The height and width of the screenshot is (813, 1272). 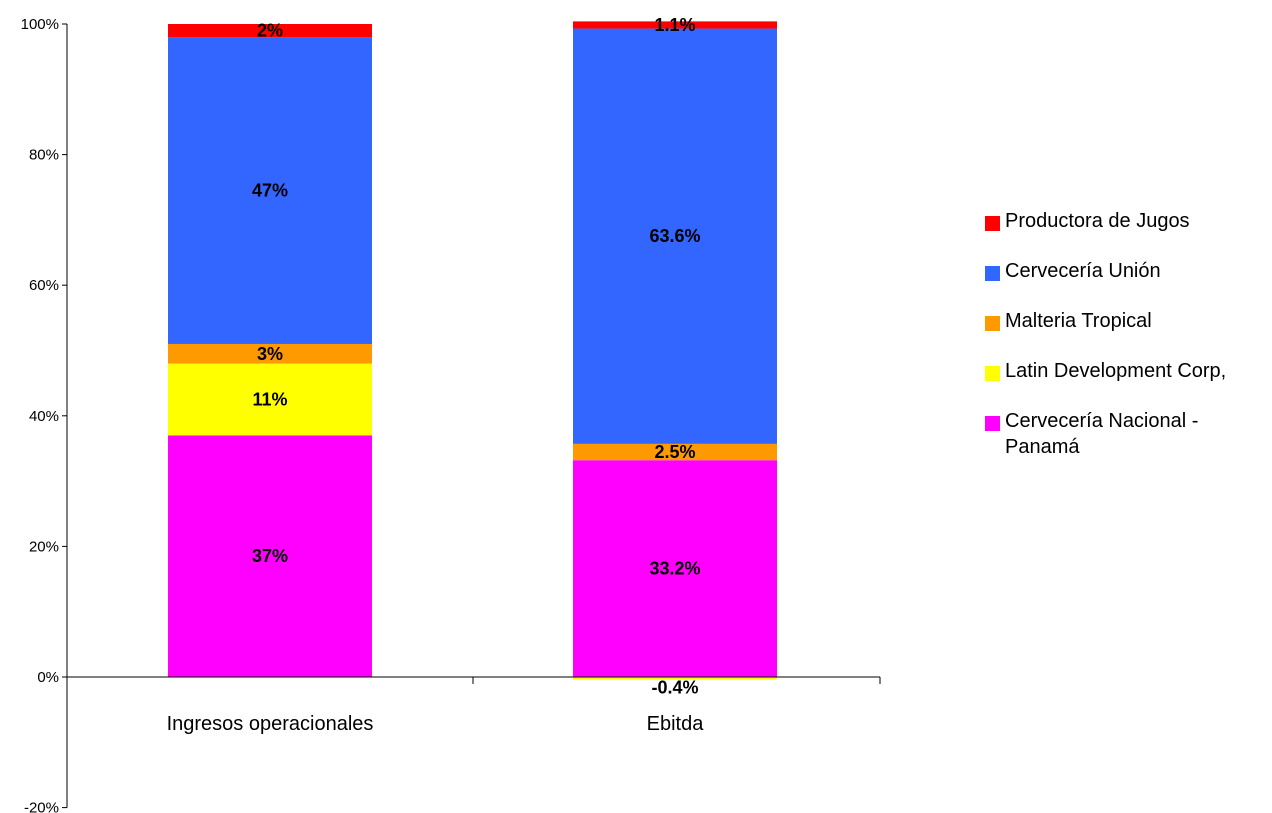 I want to click on x-category-label: Ingresos operacionales, so click(x=270, y=724).